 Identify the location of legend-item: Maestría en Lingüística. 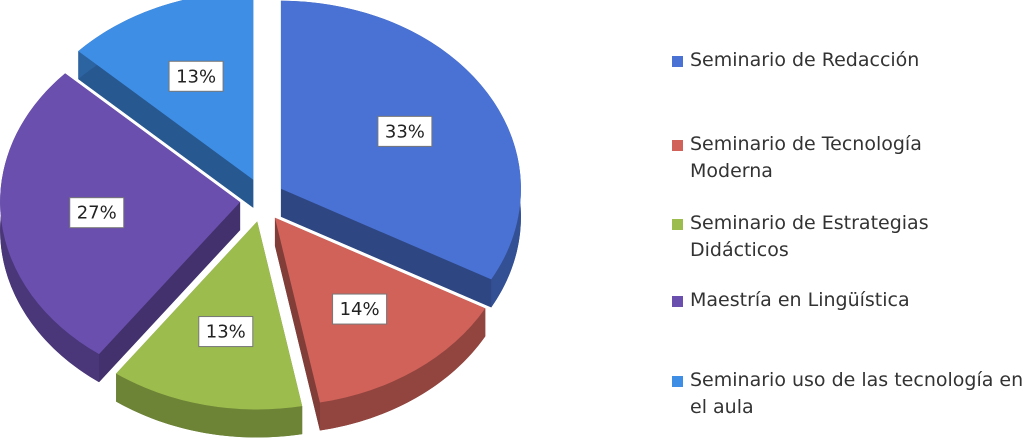
(844, 300).